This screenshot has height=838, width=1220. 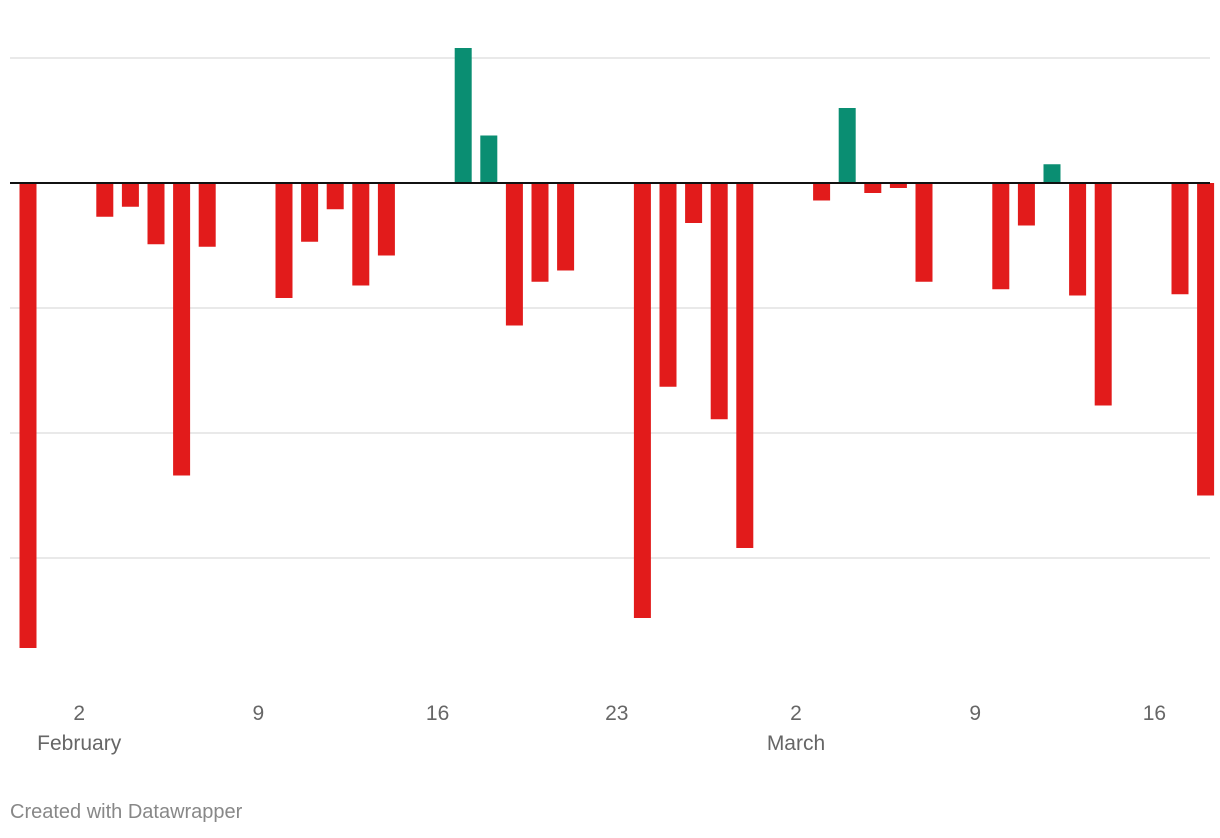 I want to click on x-tick-label: 23, so click(x=616, y=713).